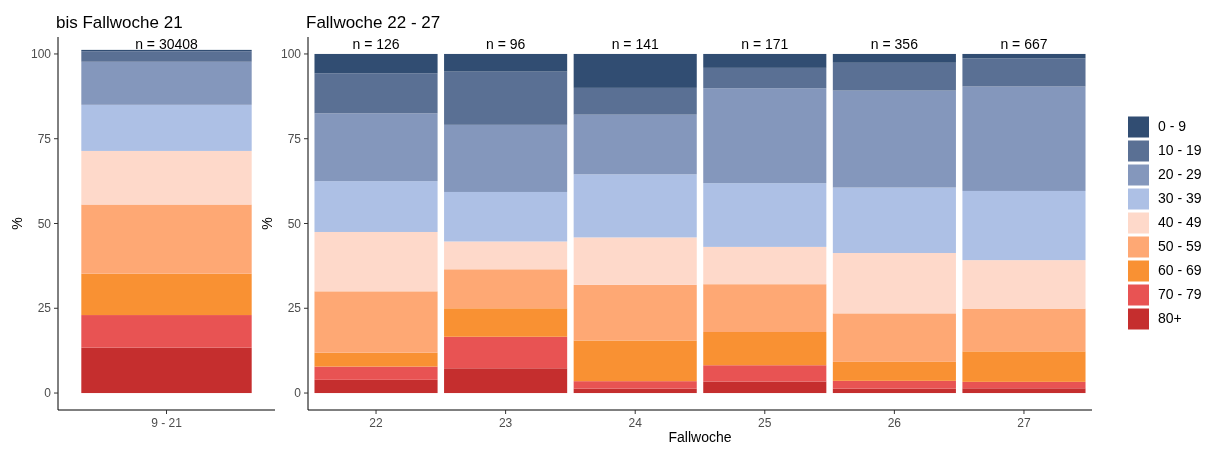 The width and height of the screenshot is (1217, 450). What do you see at coordinates (1024, 43) in the screenshot?
I see `annotation: n = 667` at bounding box center [1024, 43].